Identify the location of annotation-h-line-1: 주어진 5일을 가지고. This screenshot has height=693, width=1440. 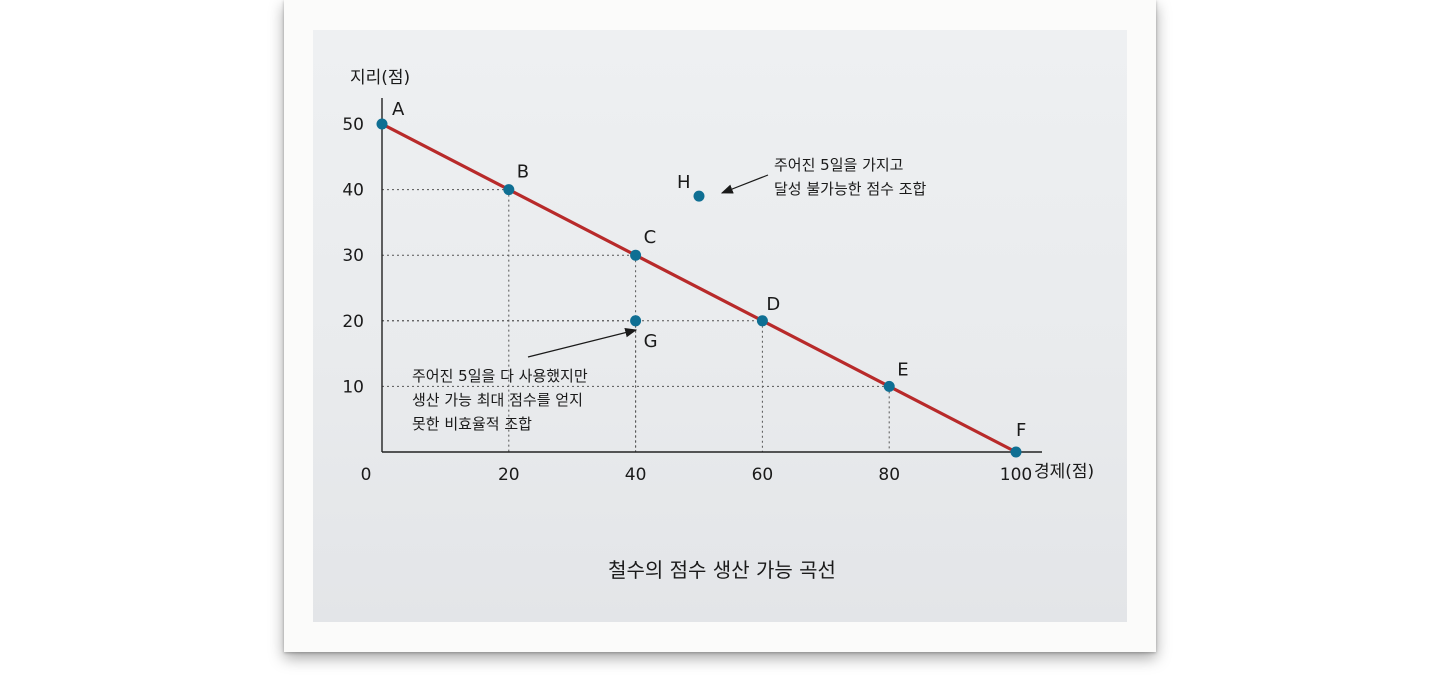
(838, 165).